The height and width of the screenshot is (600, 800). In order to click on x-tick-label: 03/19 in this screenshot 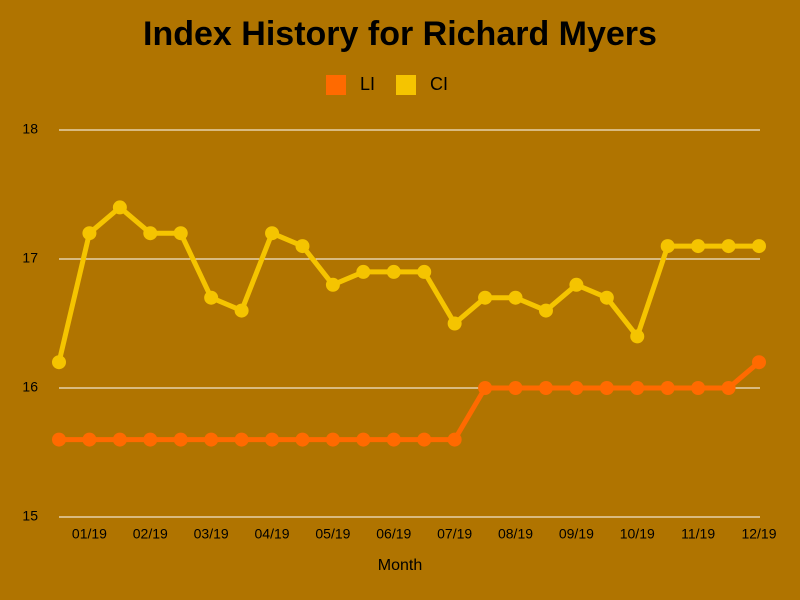, I will do `click(211, 534)`.